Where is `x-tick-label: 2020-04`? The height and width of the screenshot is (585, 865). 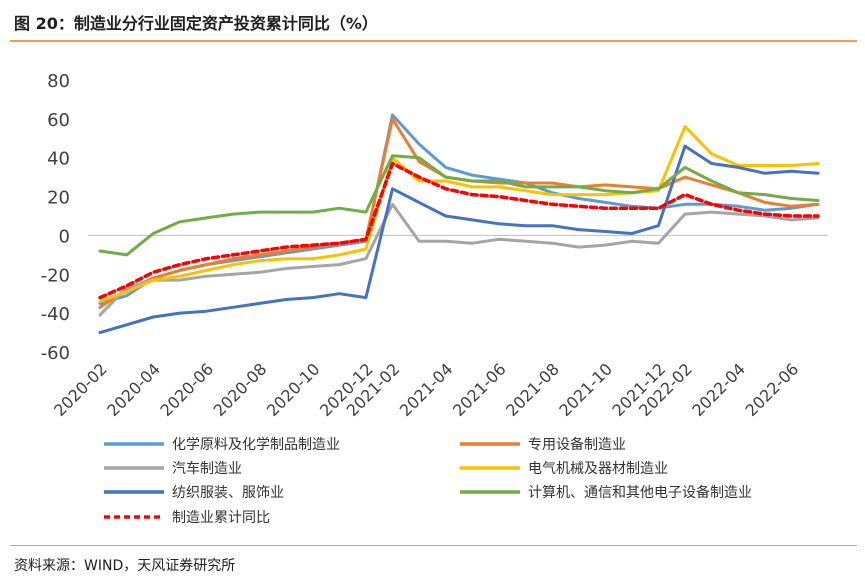 x-tick-label: 2020-04 is located at coordinates (133, 389).